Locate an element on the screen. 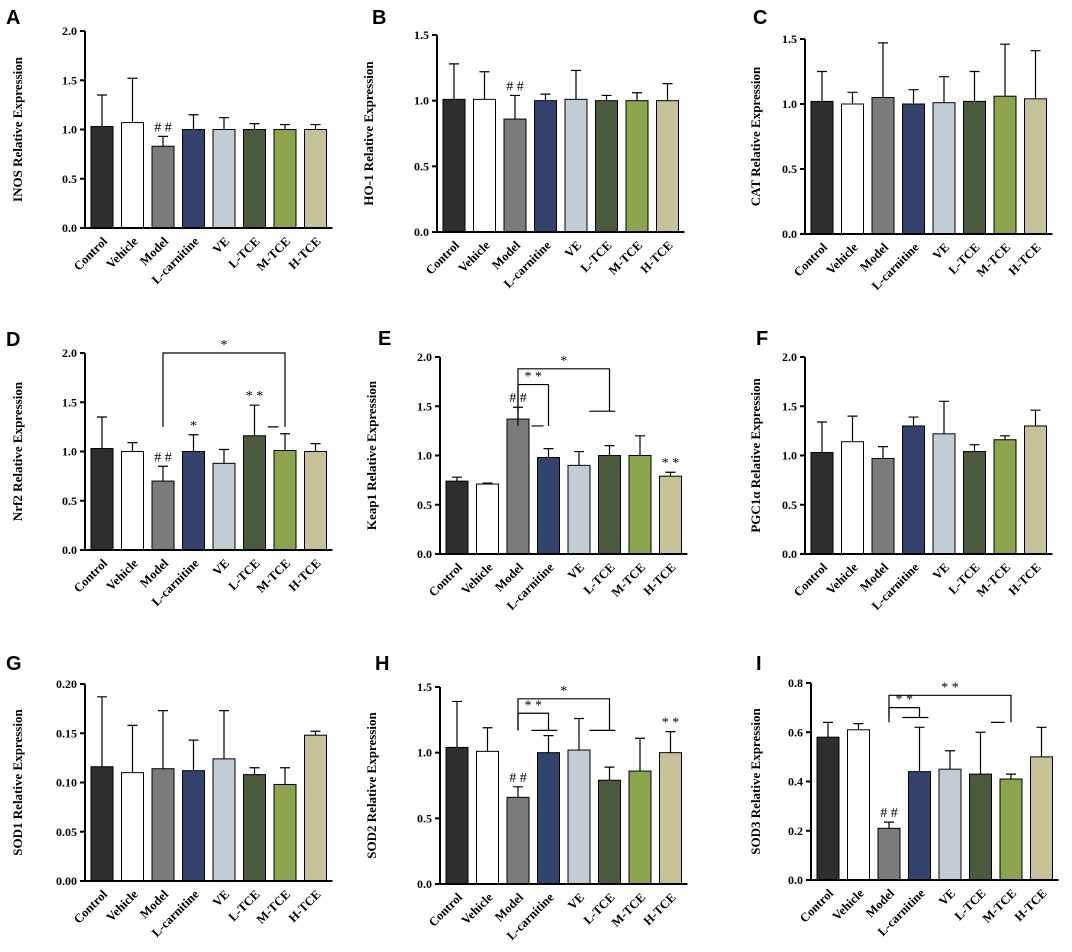  x-tick-label: VE is located at coordinates (221, 567).